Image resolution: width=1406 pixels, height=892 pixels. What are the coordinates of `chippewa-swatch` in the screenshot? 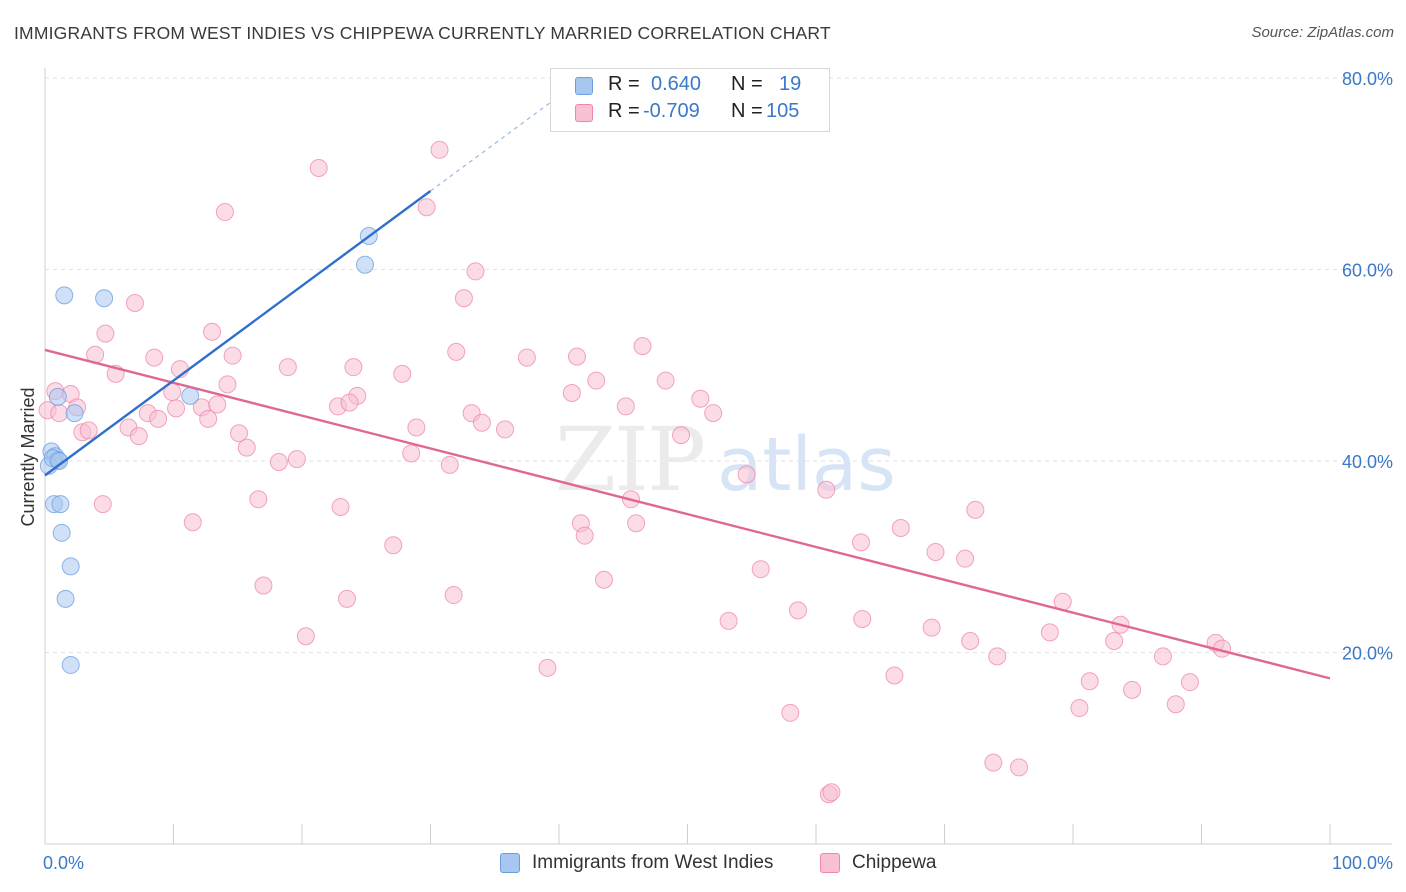 It's located at (584, 113).